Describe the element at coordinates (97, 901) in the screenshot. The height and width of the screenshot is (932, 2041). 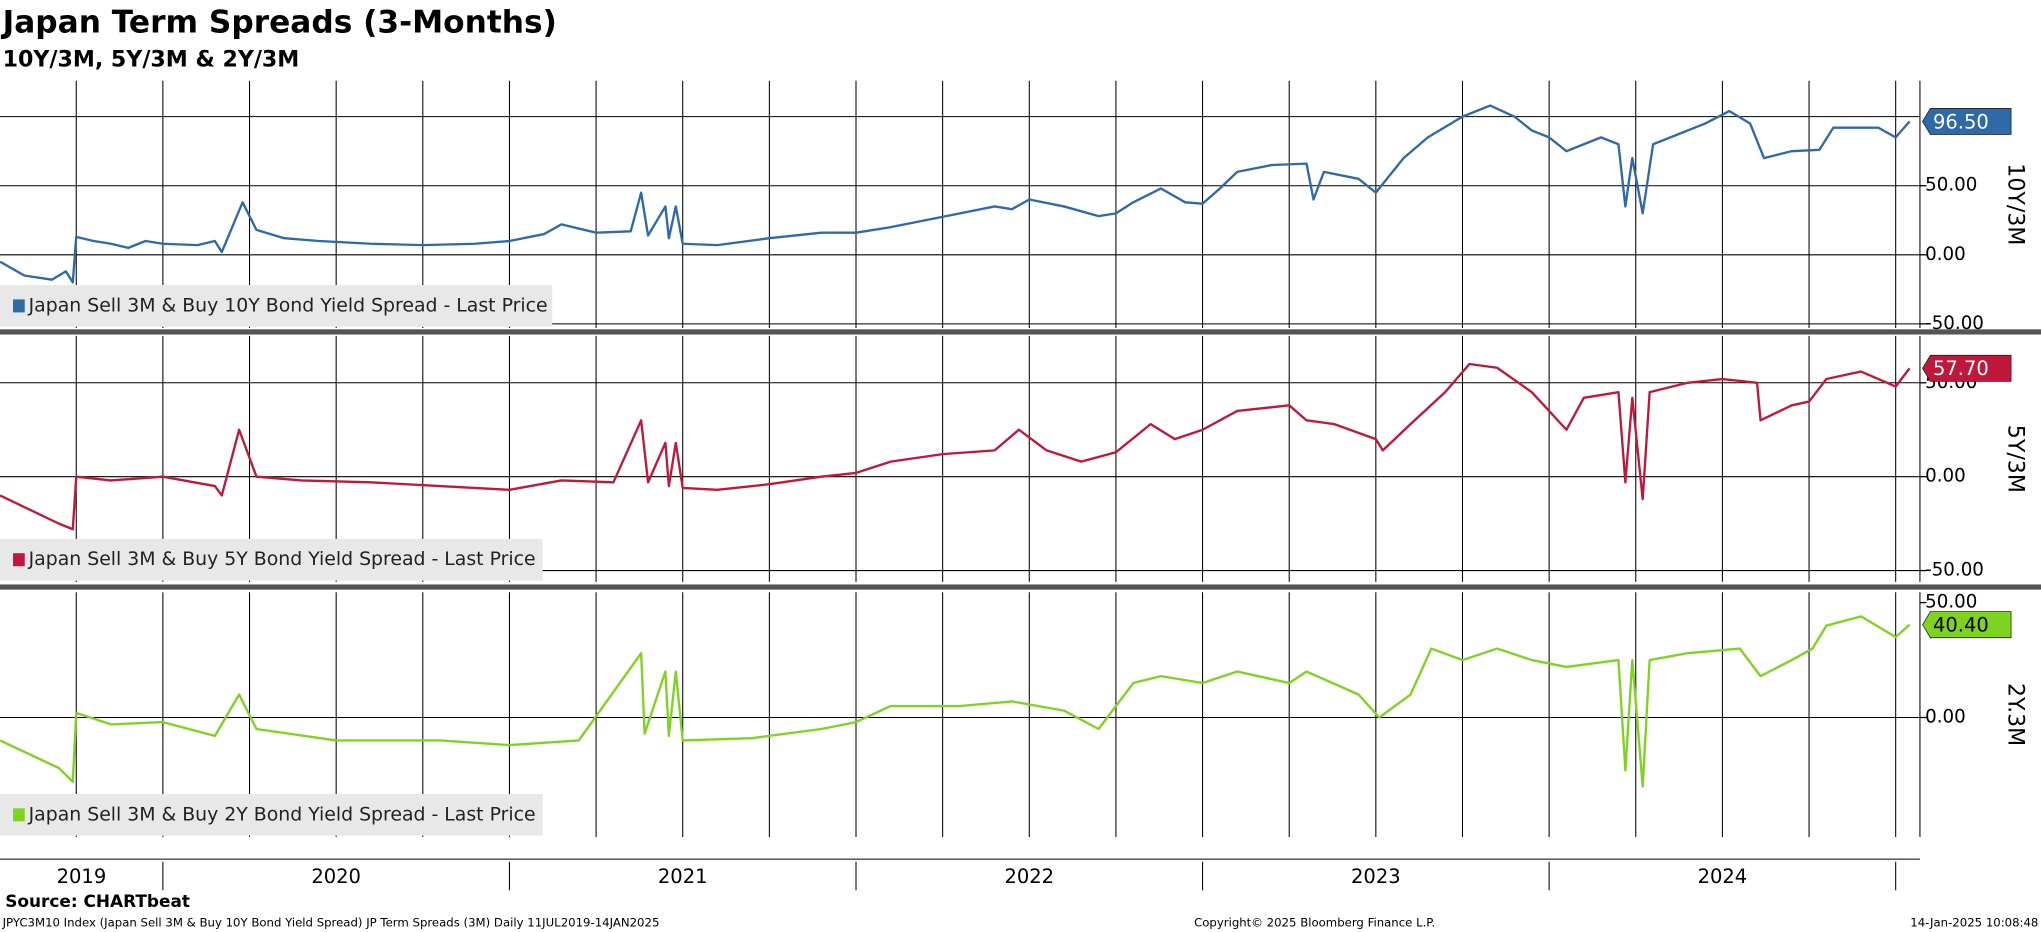
I see `source: Source: CHARTbeat` at that location.